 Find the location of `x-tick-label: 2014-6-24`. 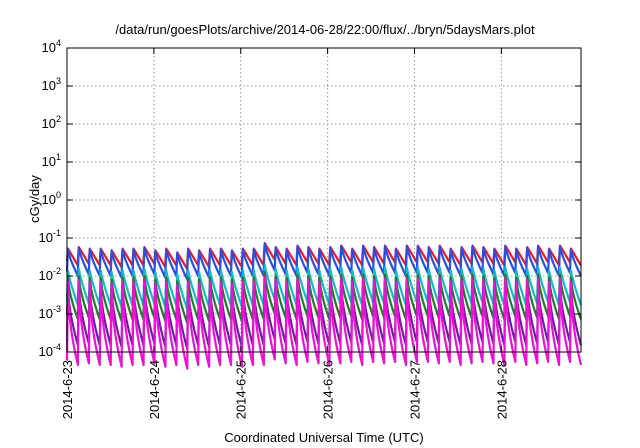

x-tick-label: 2014-6-24 is located at coordinates (154, 389).